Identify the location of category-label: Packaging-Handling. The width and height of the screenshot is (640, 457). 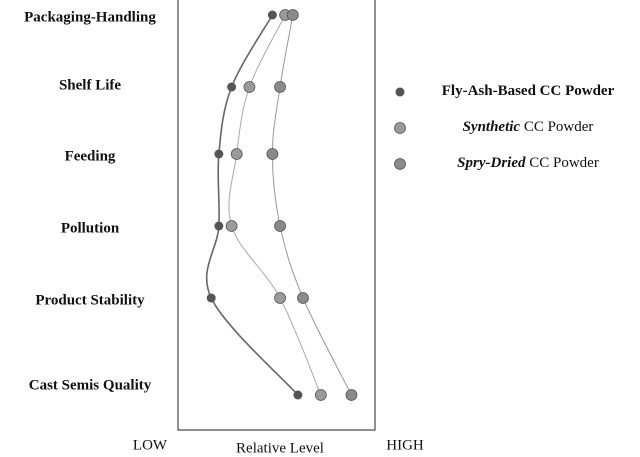
(90, 17).